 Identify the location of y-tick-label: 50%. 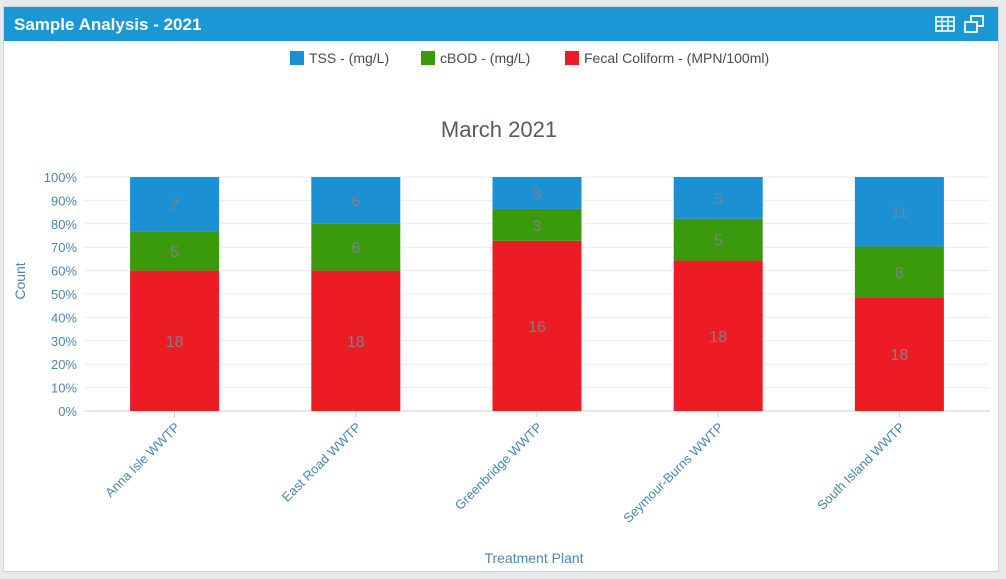
(64, 294).